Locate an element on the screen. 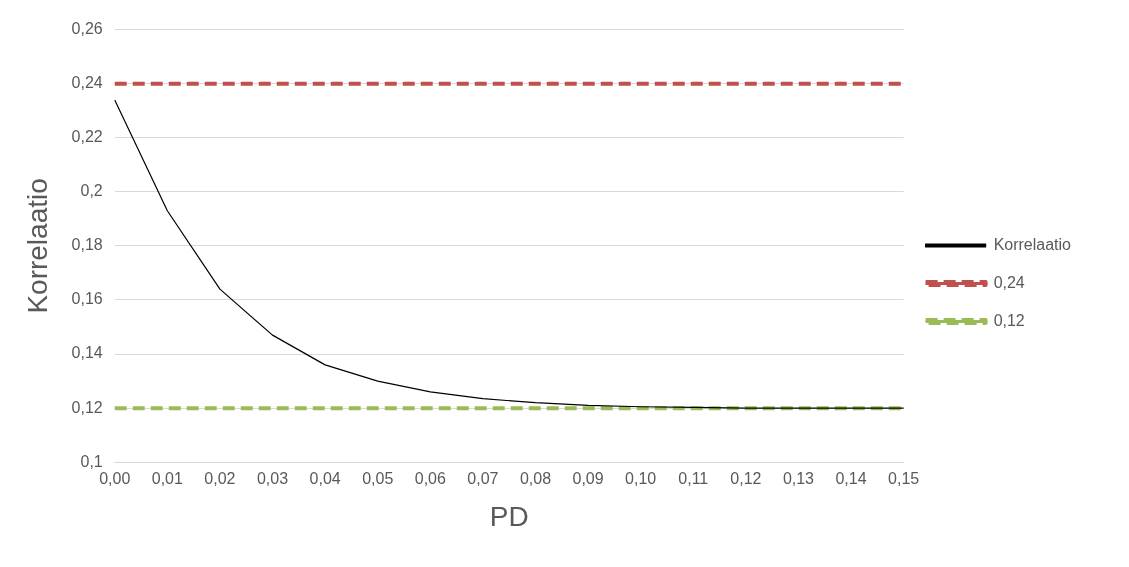 The width and height of the screenshot is (1129, 567). x-tick-label: 0,08 is located at coordinates (535, 479).